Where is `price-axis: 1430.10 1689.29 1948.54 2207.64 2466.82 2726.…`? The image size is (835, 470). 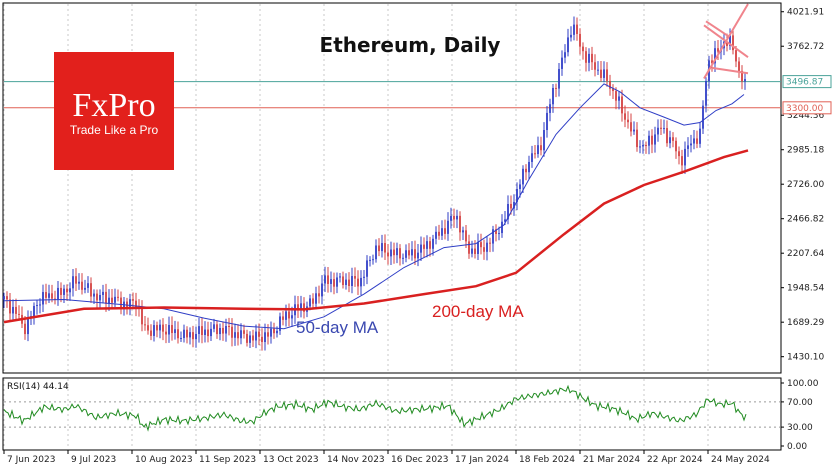
price-axis: 1430.10 1689.29 1948.54 2207.64 2466.82 2726.… is located at coordinates (802, 185).